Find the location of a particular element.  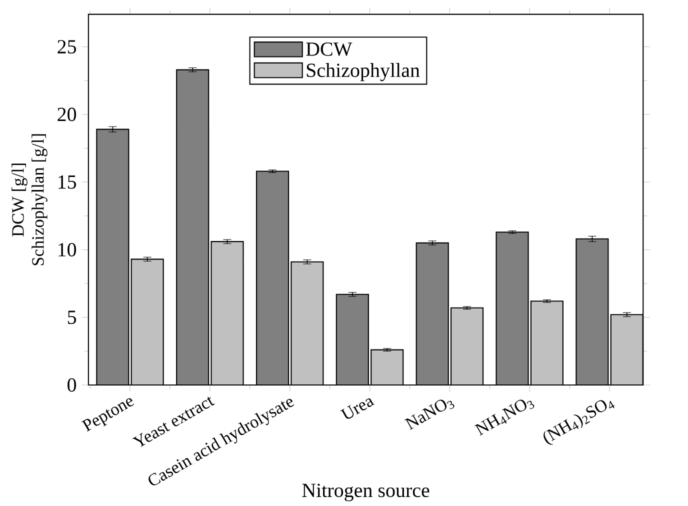

y-tick-label: 25 is located at coordinates (67, 47).